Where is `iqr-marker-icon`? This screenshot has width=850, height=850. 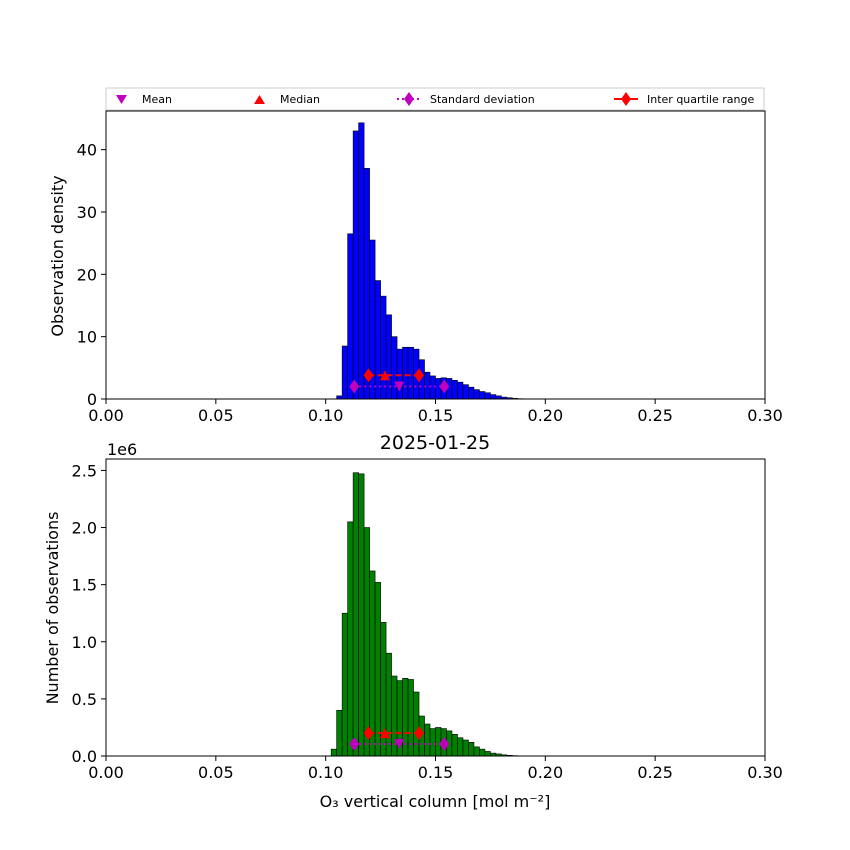 iqr-marker-icon is located at coordinates (626, 99).